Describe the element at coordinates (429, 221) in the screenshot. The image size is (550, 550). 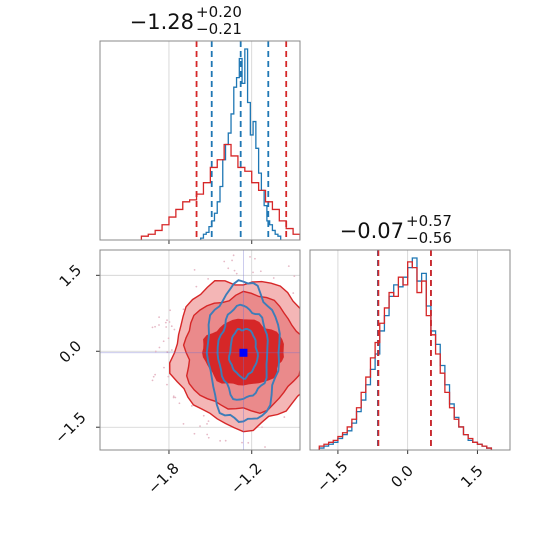
I see `hist-p2-title-upper-error: +0.57` at that location.